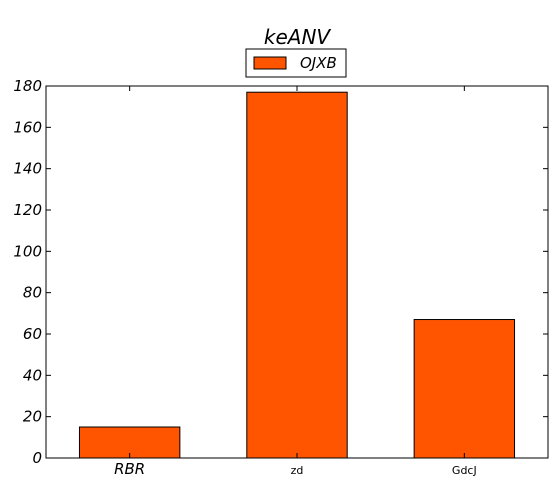 This screenshot has width=560, height=490. I want to click on y-tick-label-180: 180, so click(27, 86).